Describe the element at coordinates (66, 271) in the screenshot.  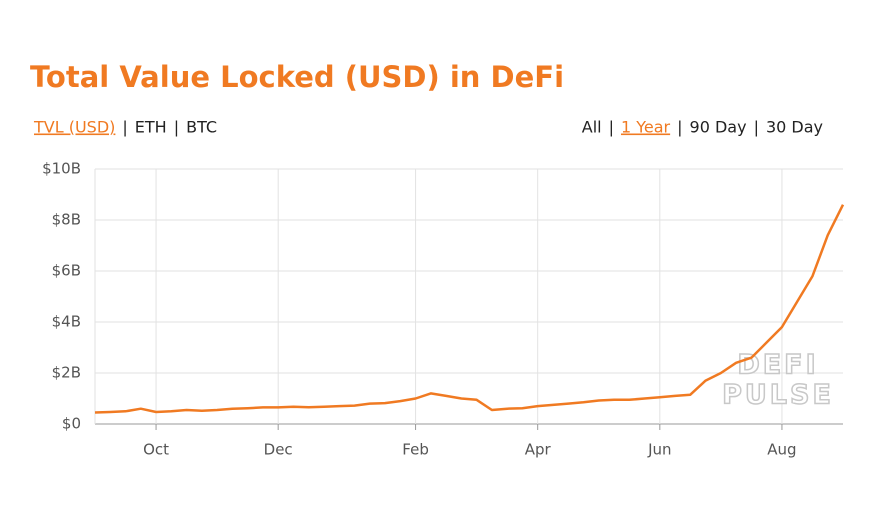
I see `y-tick-label: $6B` at that location.